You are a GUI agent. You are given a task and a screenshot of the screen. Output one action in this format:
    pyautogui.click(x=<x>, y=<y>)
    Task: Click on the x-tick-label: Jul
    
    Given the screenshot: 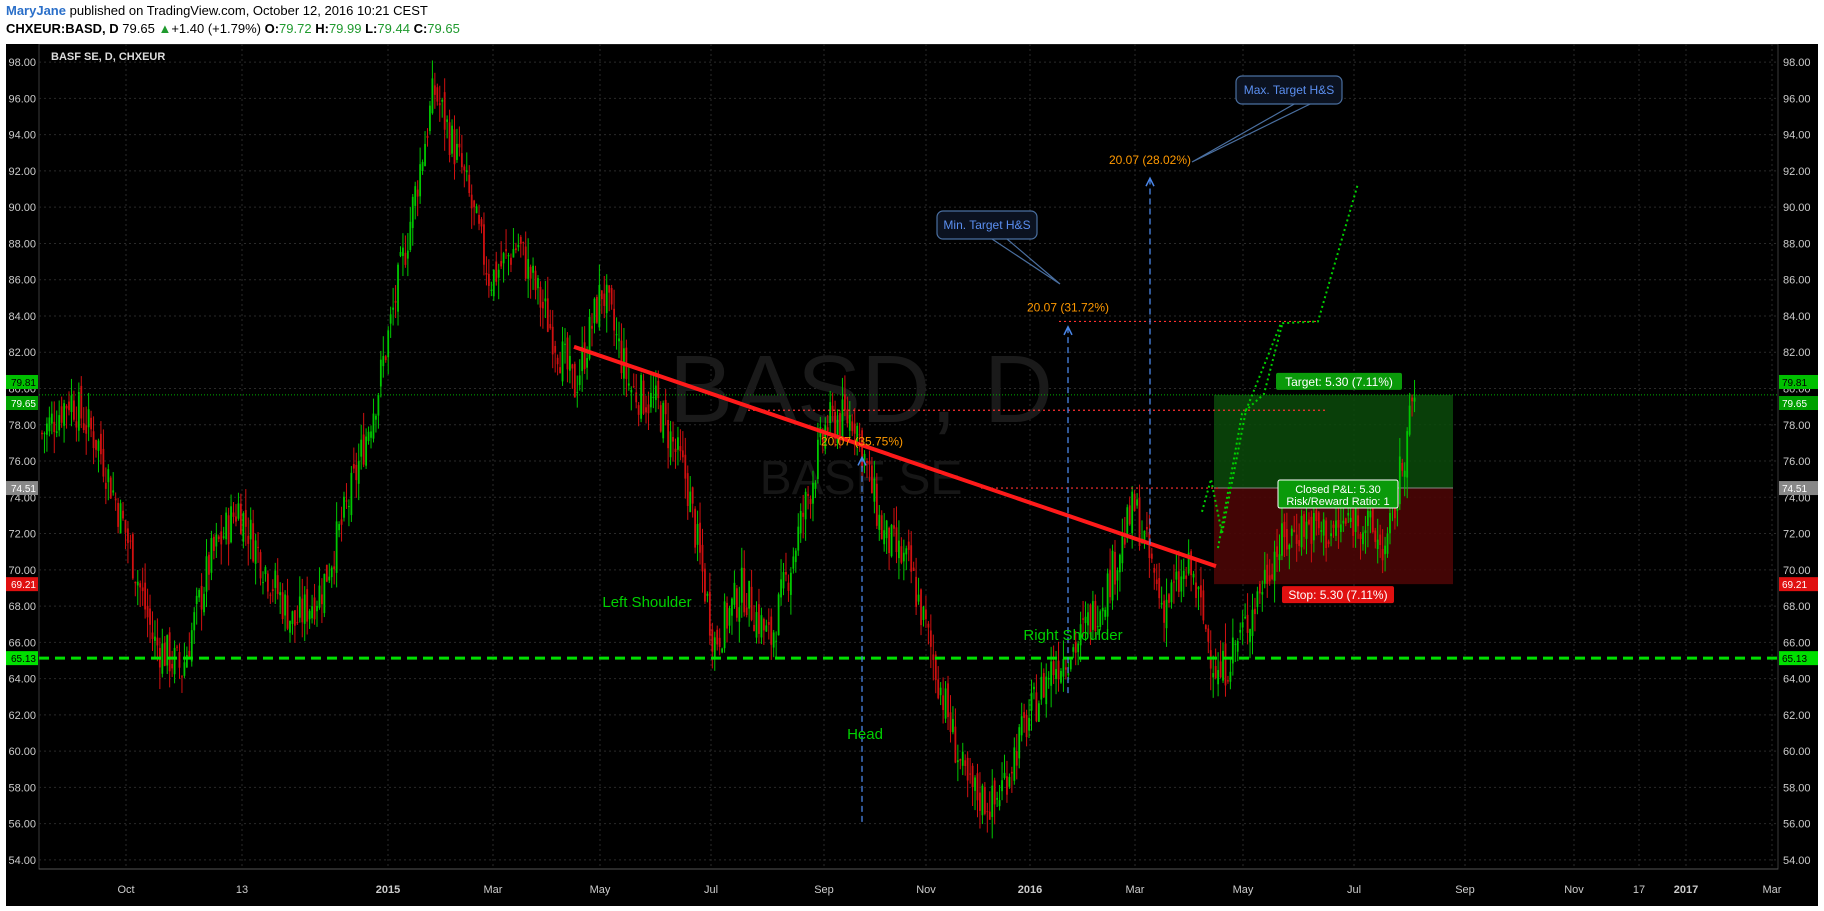 What is the action you would take?
    pyautogui.click(x=1354, y=890)
    